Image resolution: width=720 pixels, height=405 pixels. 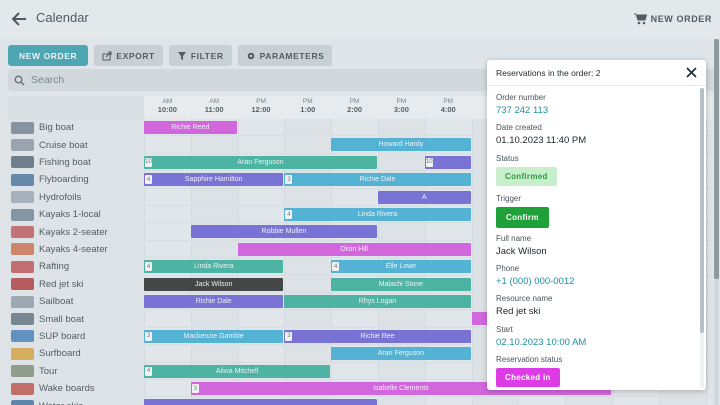 I want to click on resource-row: Big boat Richie Reed, so click(x=360, y=128).